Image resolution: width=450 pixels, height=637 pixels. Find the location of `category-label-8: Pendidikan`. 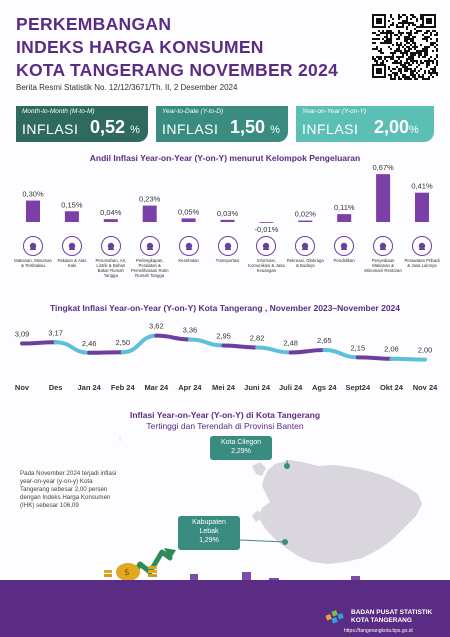

category-label-8: Pendidikan is located at coordinates (344, 260).